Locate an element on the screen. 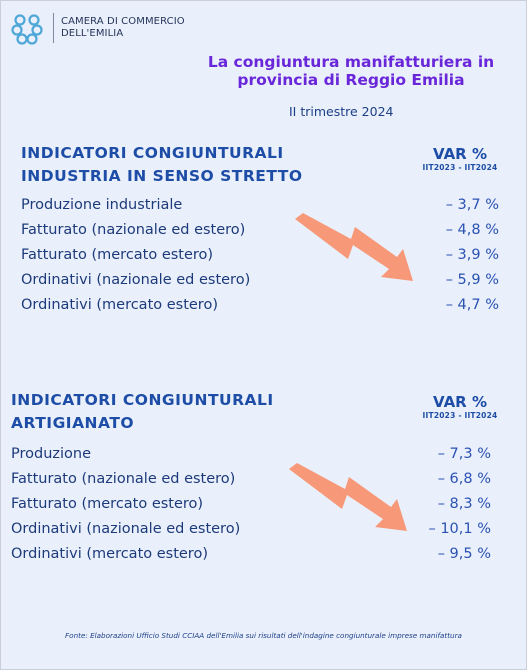 The height and width of the screenshot is (670, 527). table-row: Ordinativi (nazionale ed estero) – 5,9 % is located at coordinates (260, 282).